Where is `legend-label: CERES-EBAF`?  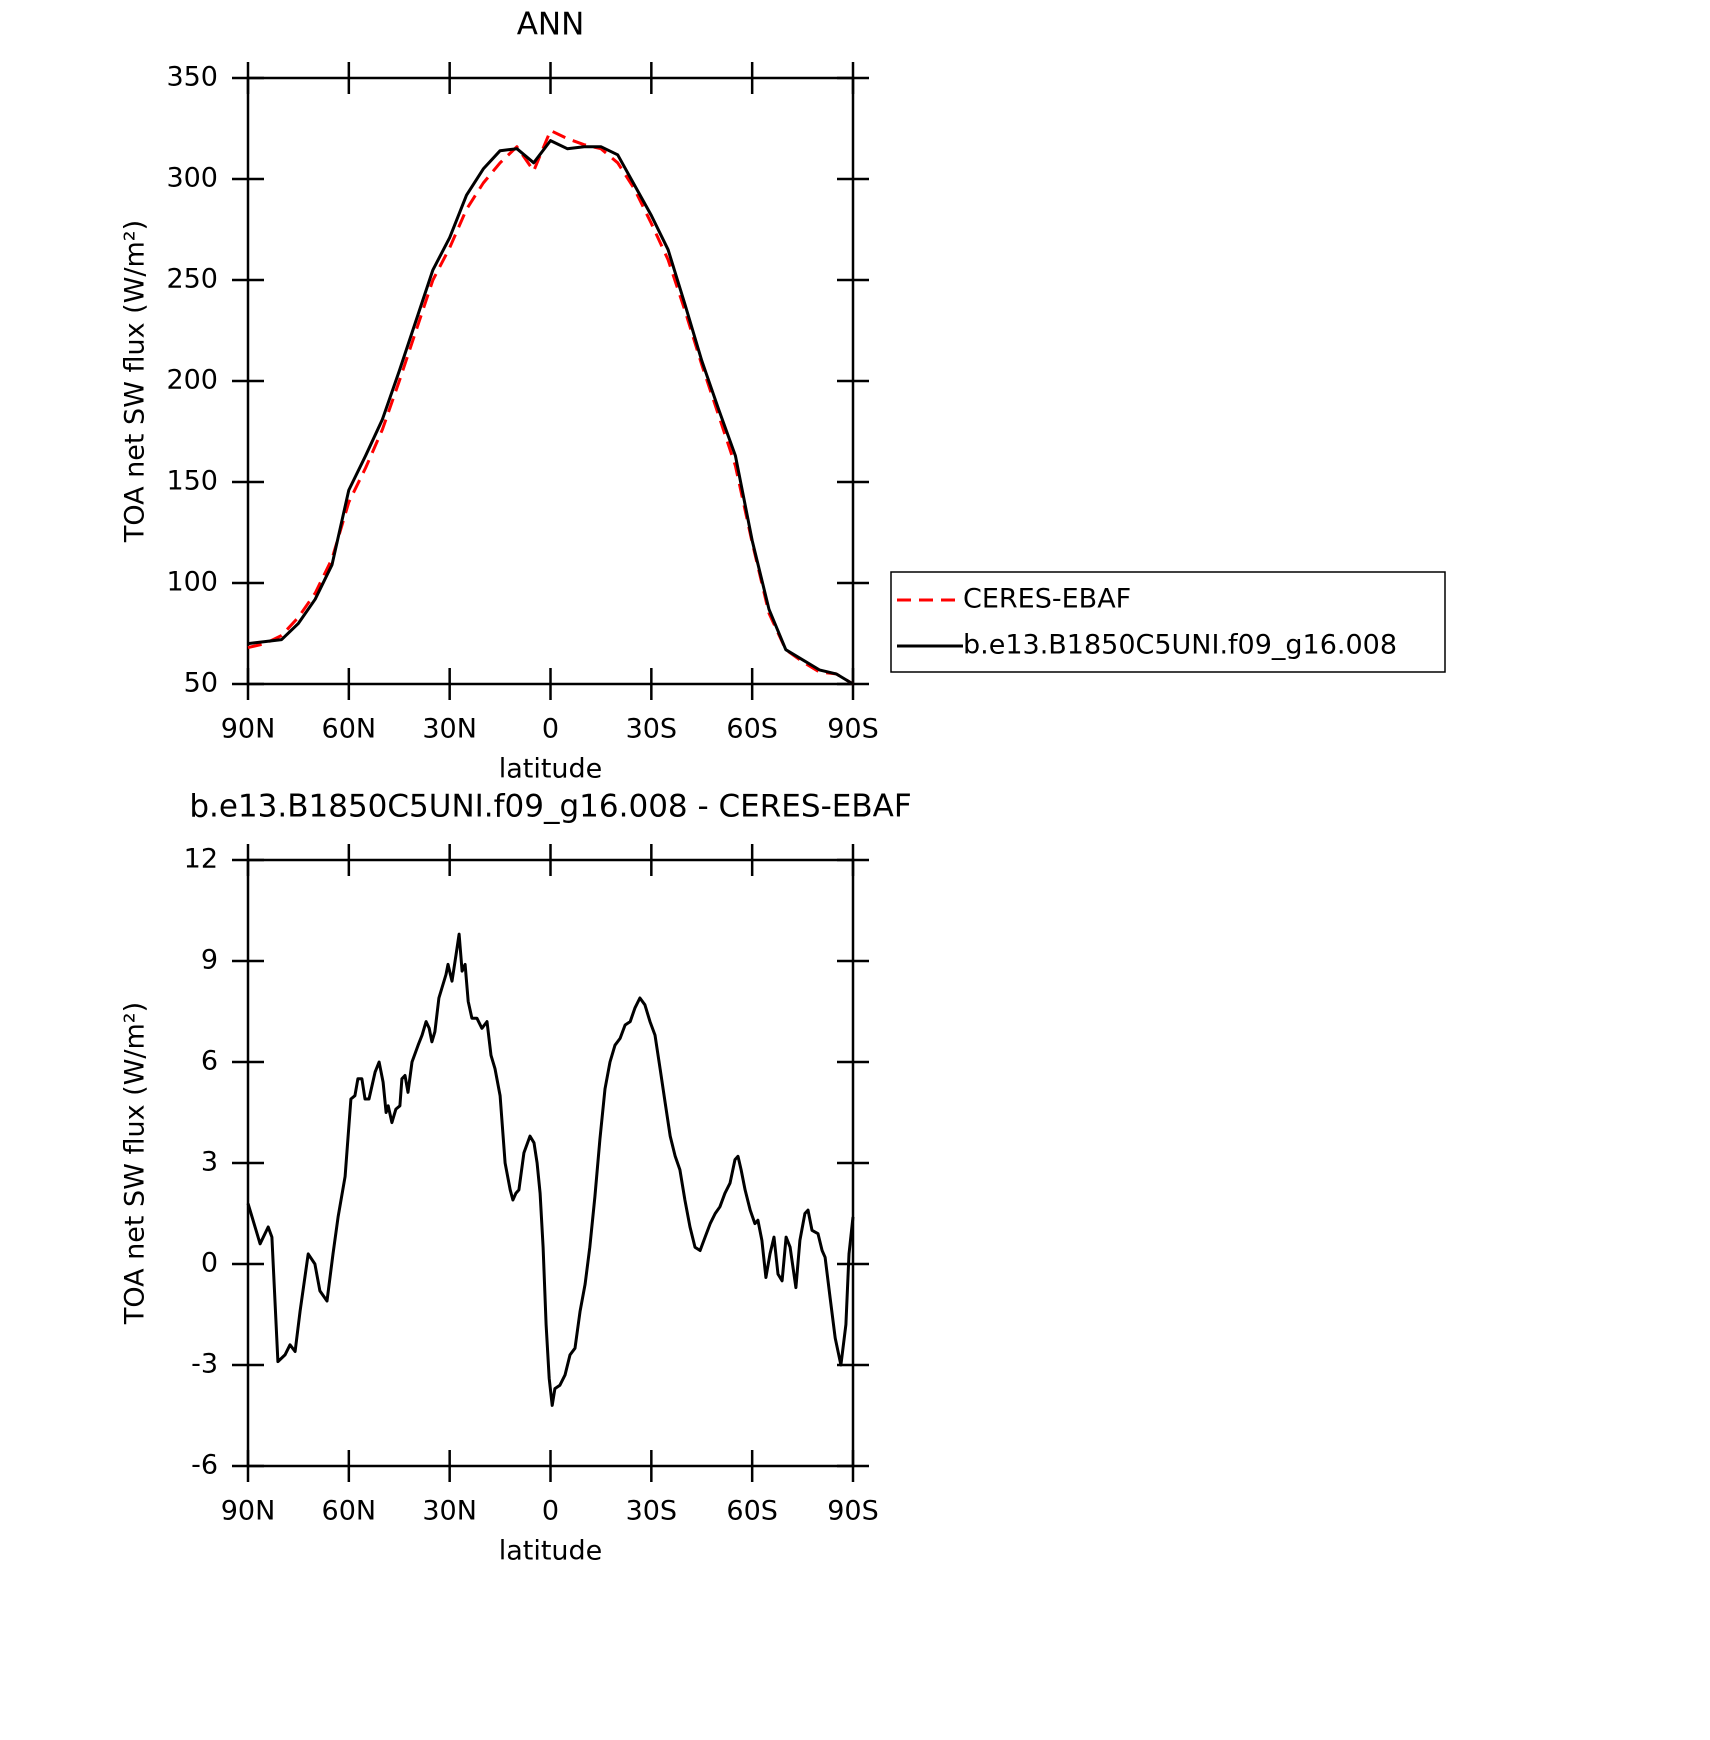
legend-label: CERES-EBAF is located at coordinates (1047, 599).